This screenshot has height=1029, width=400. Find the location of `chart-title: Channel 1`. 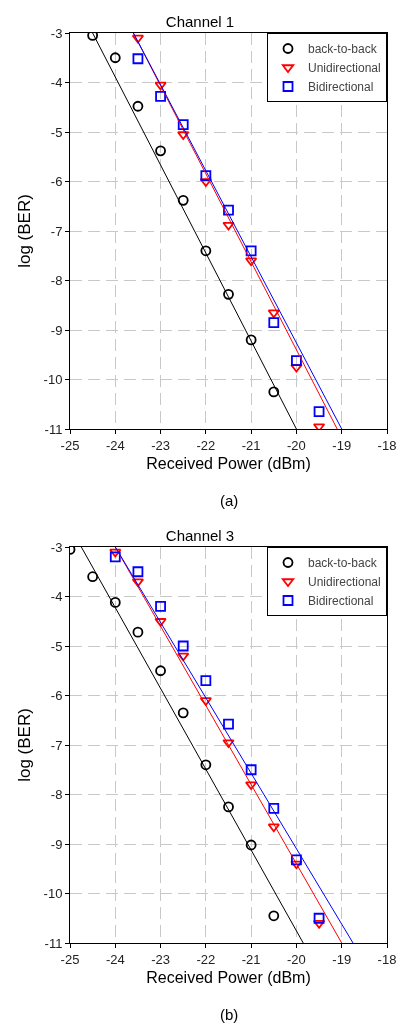

chart-title: Channel 1 is located at coordinates (200, 21).